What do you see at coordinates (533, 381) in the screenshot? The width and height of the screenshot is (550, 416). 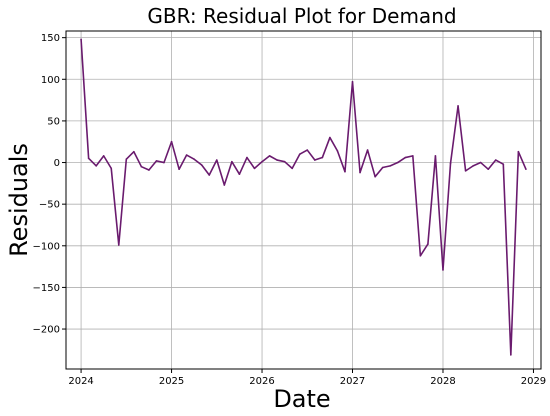 I see `x-tick-label: 2029` at bounding box center [533, 381].